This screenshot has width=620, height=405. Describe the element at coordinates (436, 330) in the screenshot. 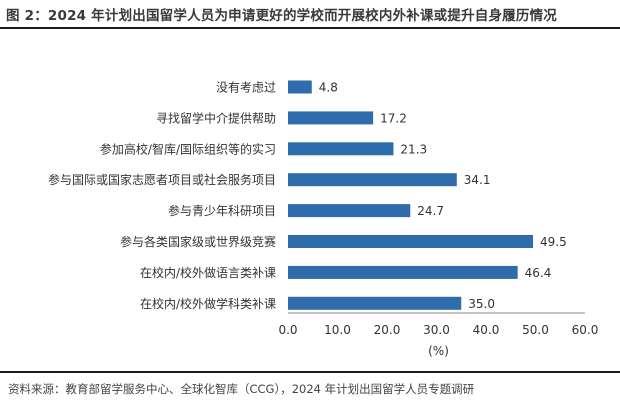

I see `x-tick-label: 30.0` at that location.